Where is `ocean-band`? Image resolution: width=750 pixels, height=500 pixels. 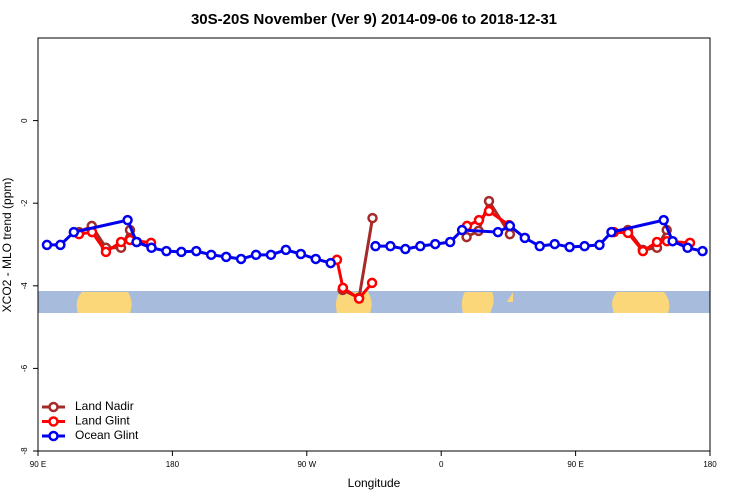
ocean-band is located at coordinates (374, 302).